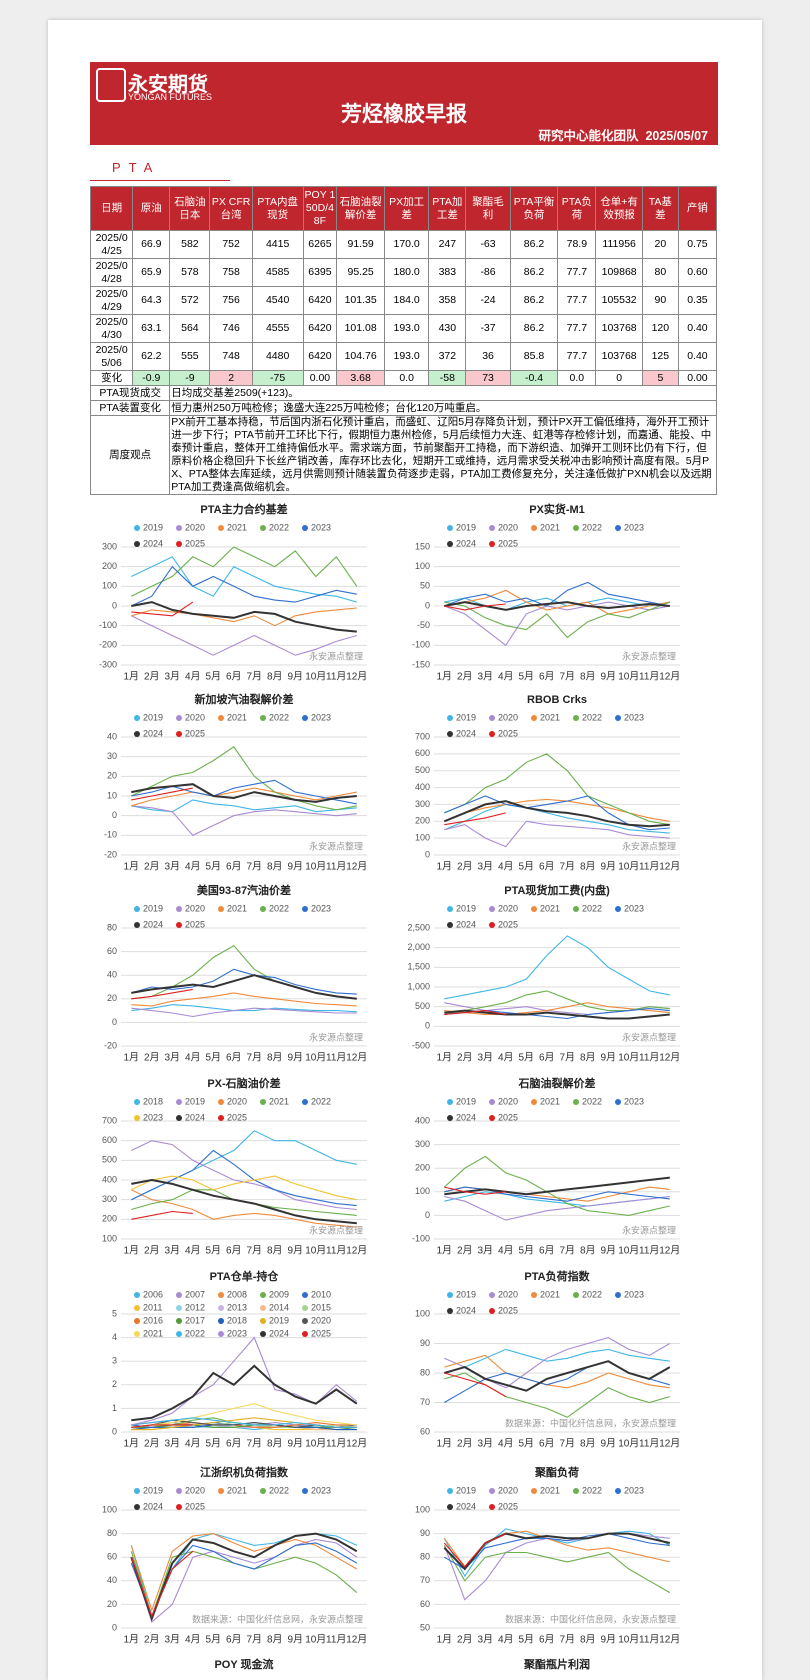 The width and height of the screenshot is (810, 1680). Describe the element at coordinates (277, 300) in the screenshot. I see `table-cell: 4540` at that location.